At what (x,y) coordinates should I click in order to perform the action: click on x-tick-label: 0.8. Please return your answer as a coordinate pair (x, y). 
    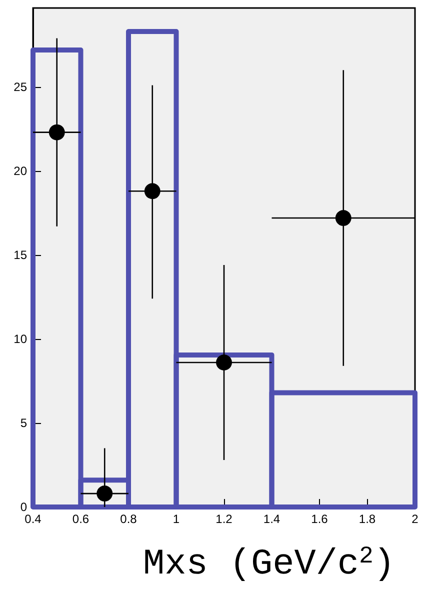
    Looking at the image, I should click on (129, 519).